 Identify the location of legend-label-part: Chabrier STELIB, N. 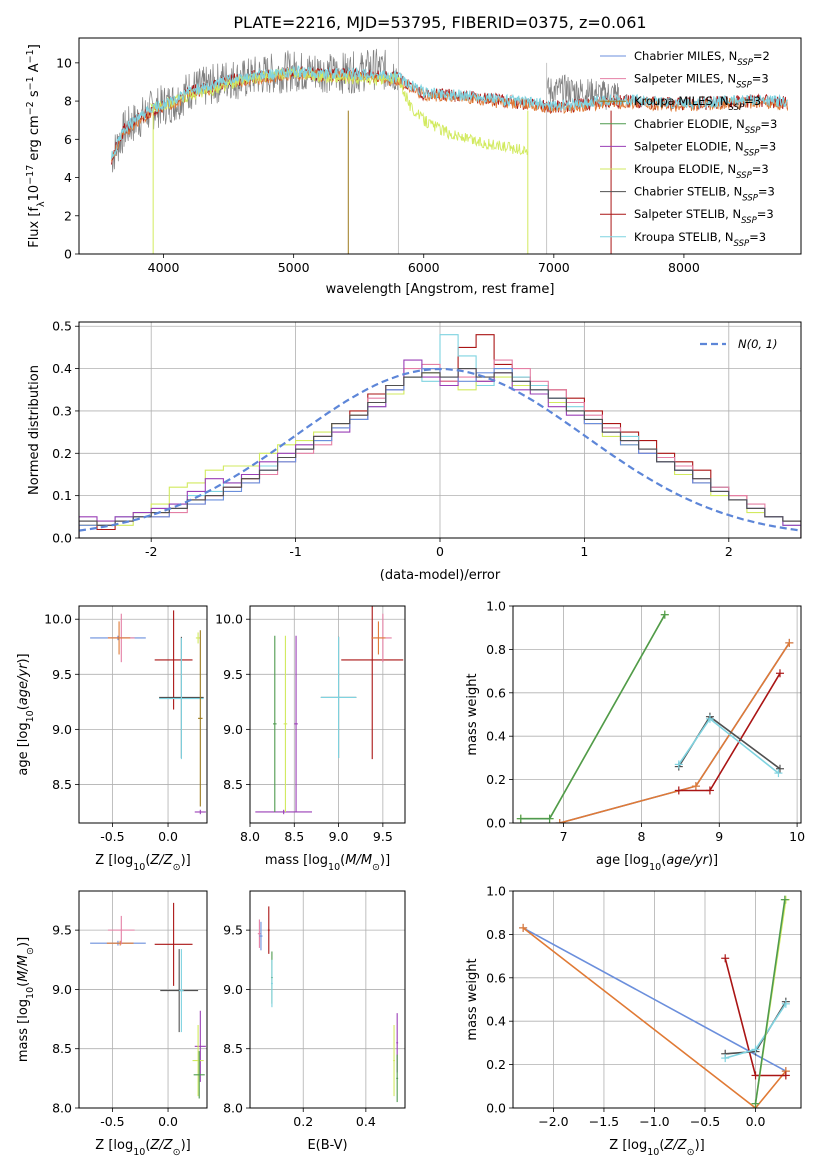
(688, 192).